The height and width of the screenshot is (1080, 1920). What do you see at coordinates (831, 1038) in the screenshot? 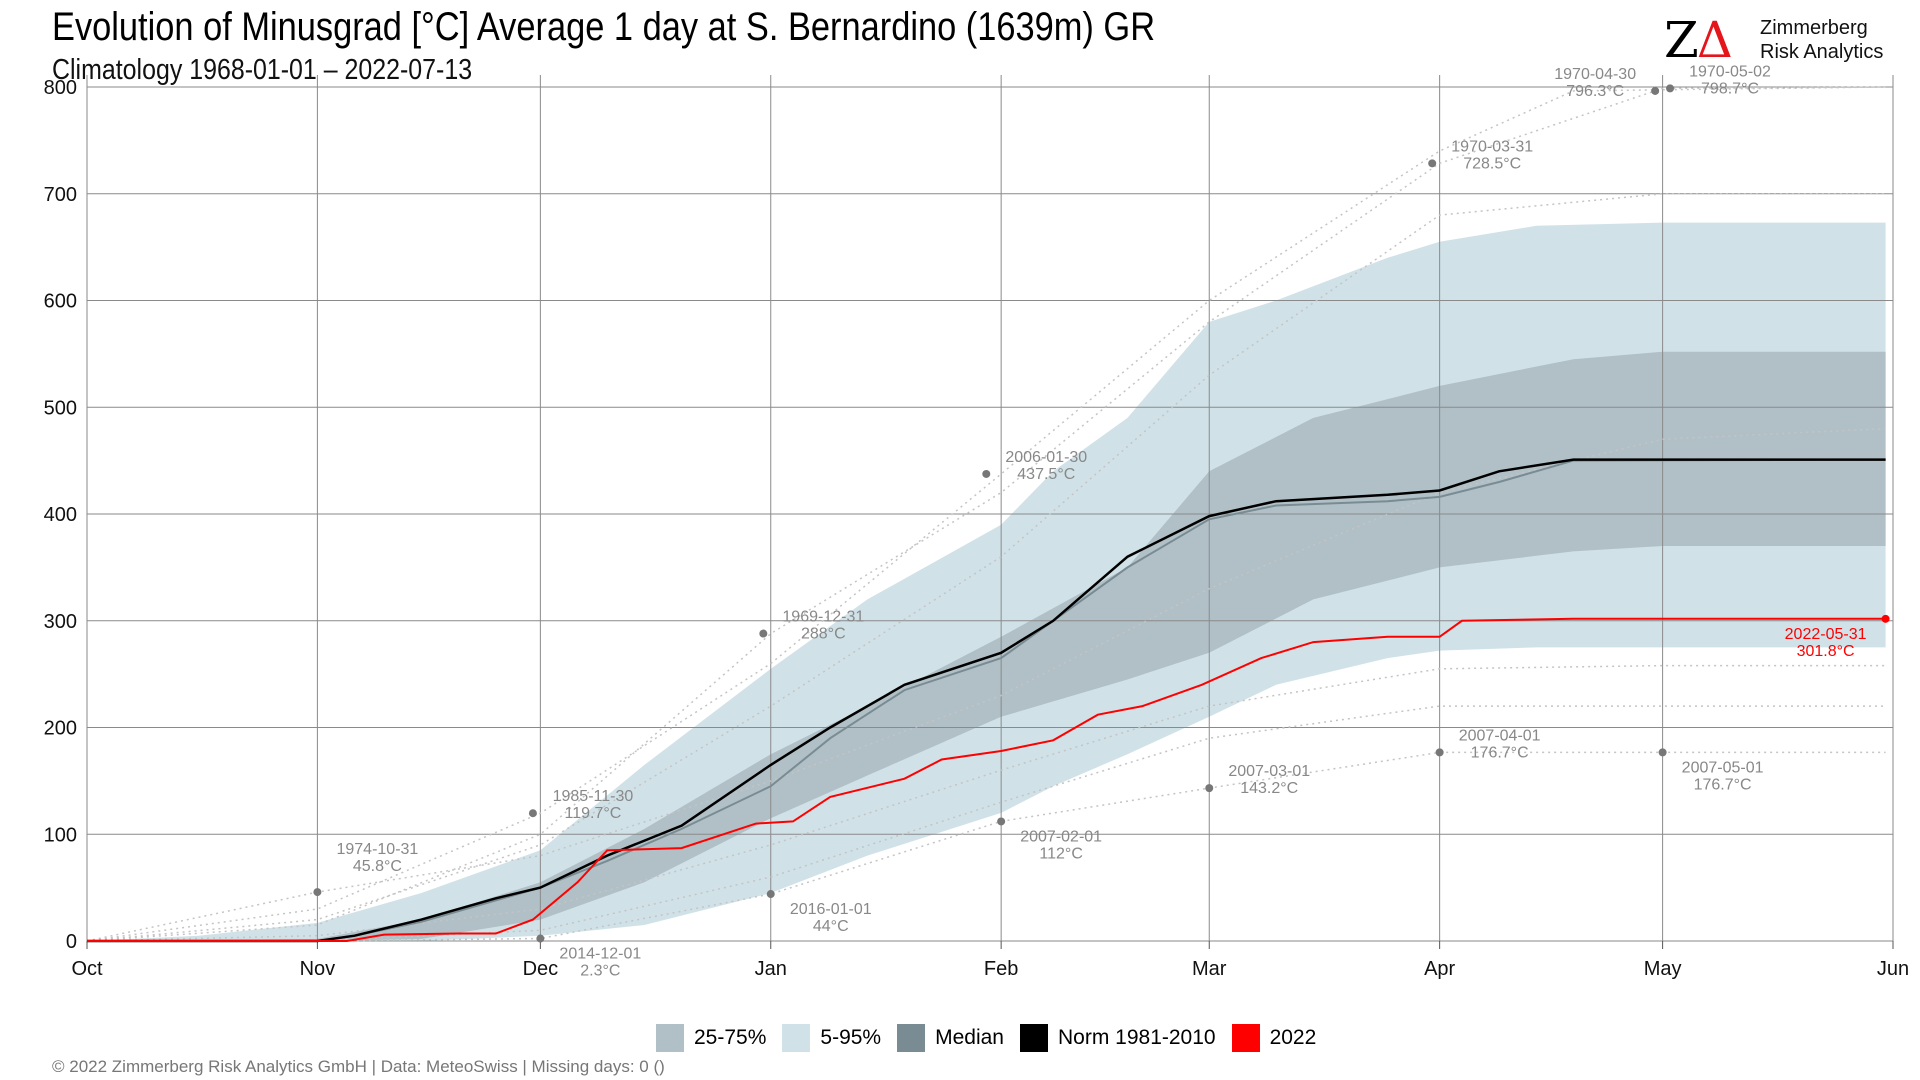
I see `legend-item-5-95: 5-95%` at bounding box center [831, 1038].